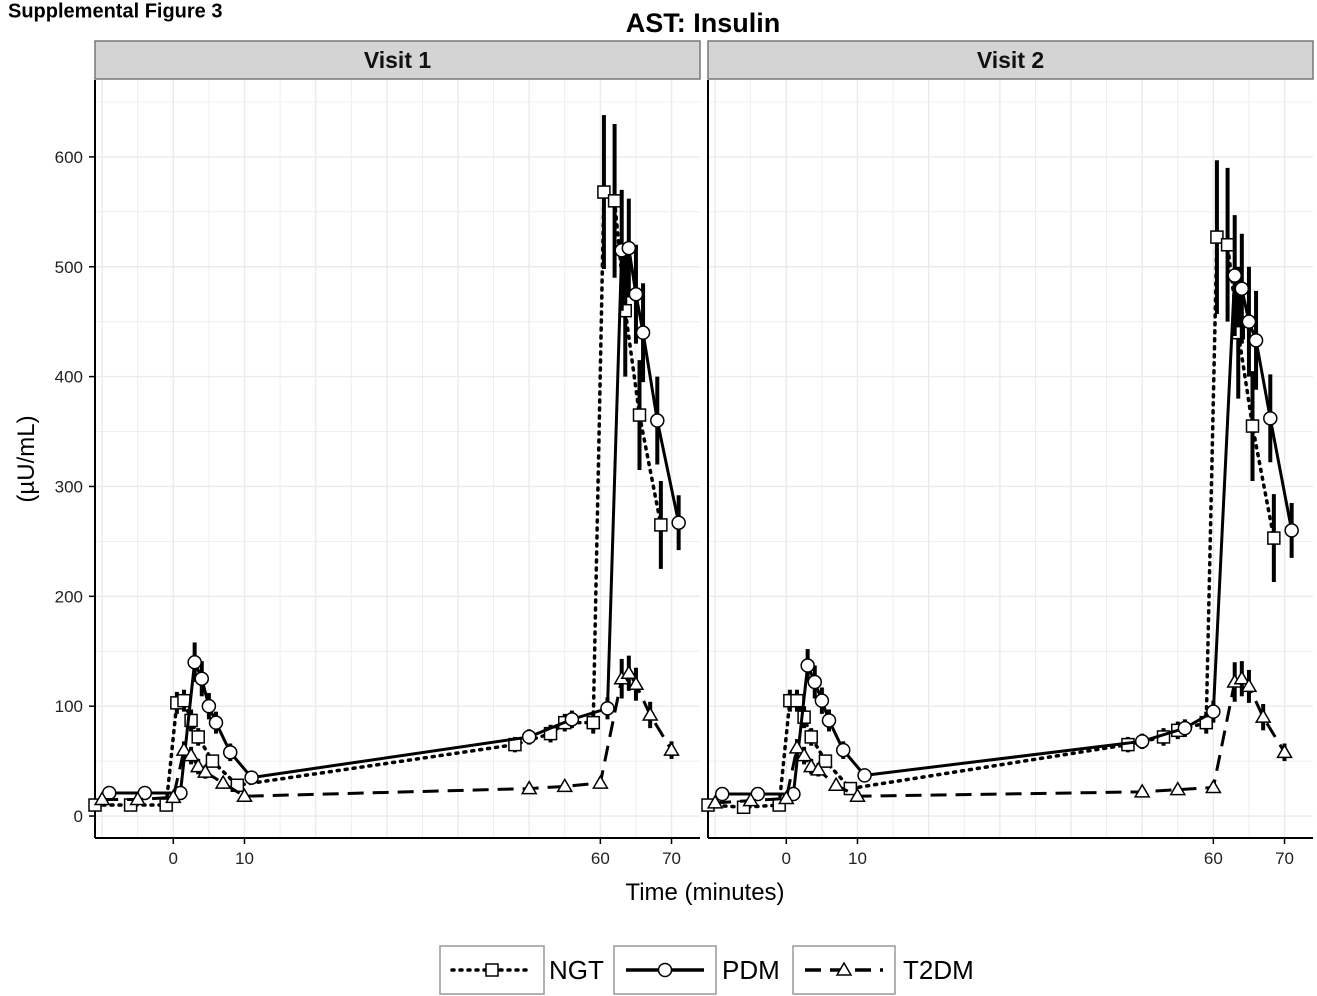 The height and width of the screenshot is (996, 1317). Describe the element at coordinates (244, 858) in the screenshot. I see `x-tick-label: 10` at that location.